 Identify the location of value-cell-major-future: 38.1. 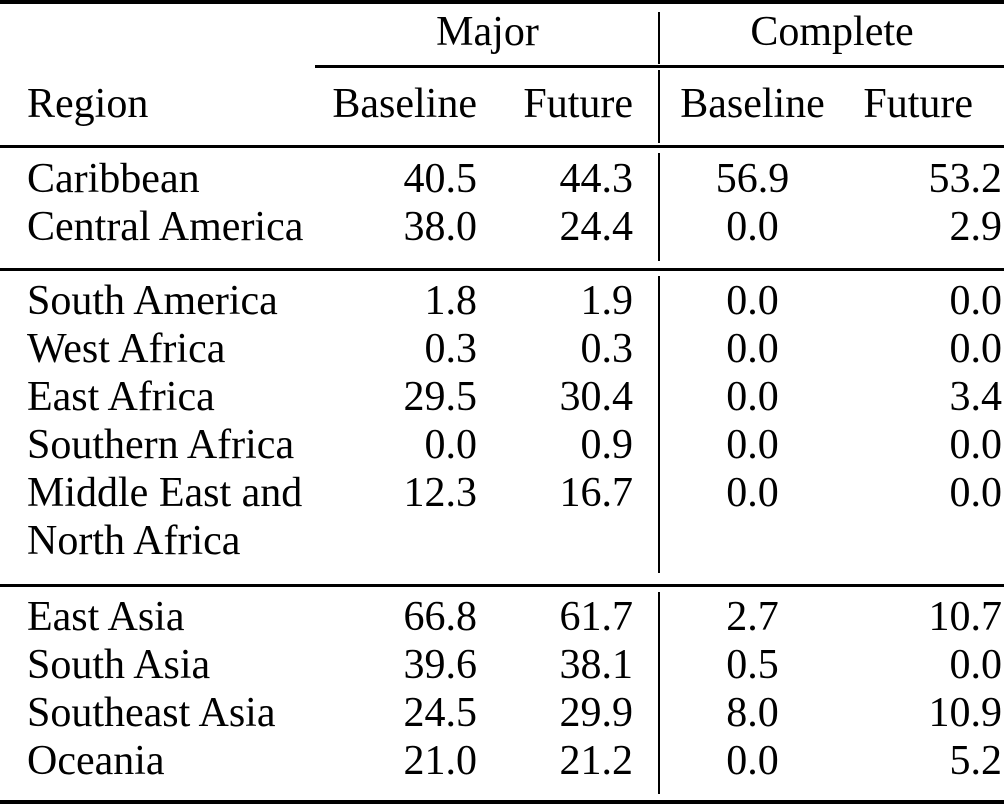
(596, 665).